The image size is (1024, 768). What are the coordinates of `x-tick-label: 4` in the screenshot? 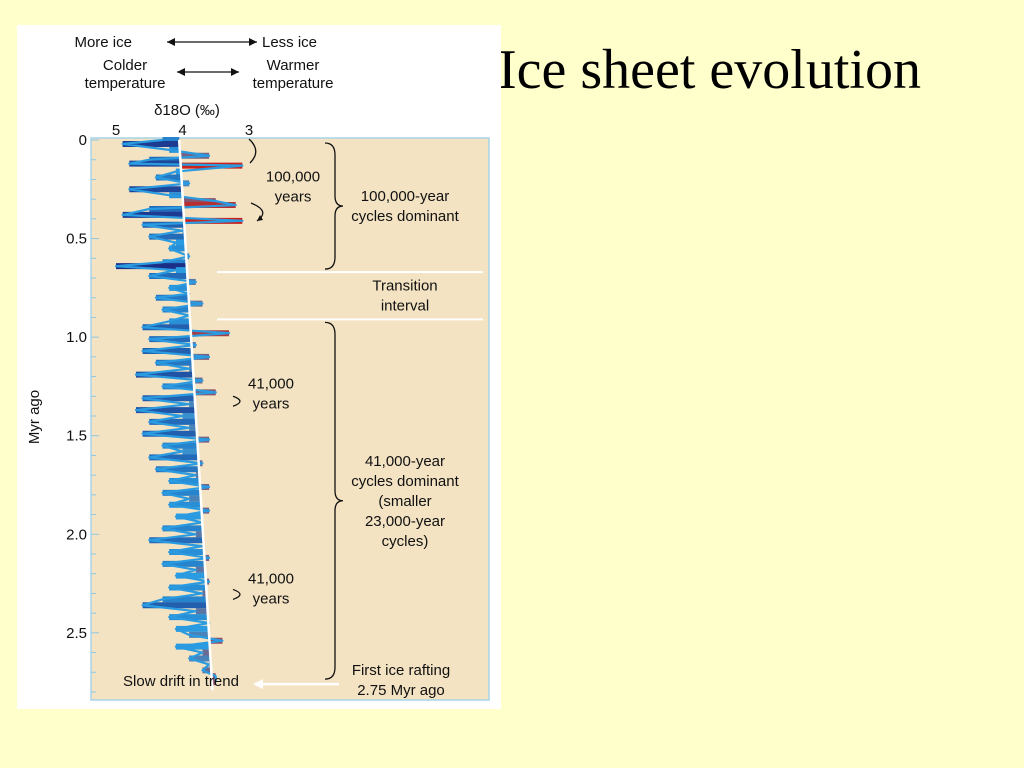 It's located at (182, 130).